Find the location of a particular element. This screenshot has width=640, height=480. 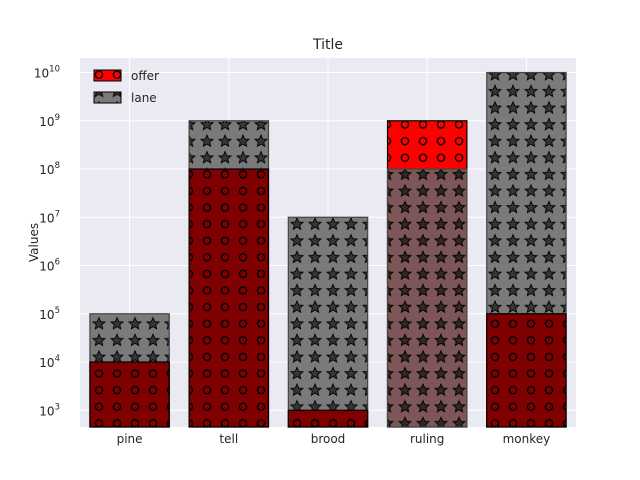

legend-label: lane is located at coordinates (144, 98).